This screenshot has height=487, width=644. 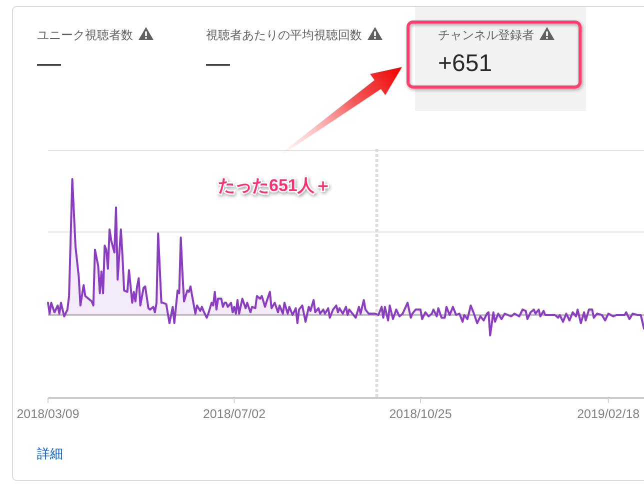 What do you see at coordinates (85, 35) in the screenshot?
I see `category-label: ユニーク視聴者数` at bounding box center [85, 35].